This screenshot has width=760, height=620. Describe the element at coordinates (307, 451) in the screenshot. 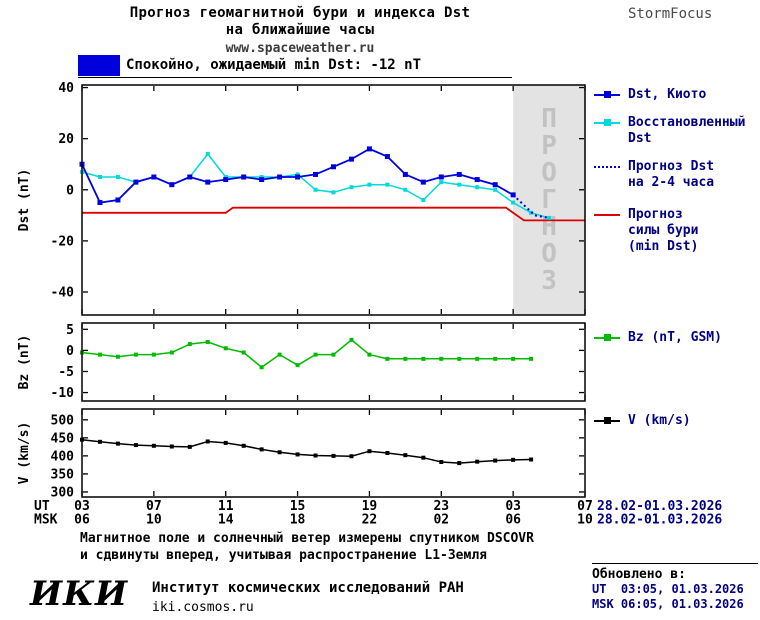

I see `series-v` at that location.